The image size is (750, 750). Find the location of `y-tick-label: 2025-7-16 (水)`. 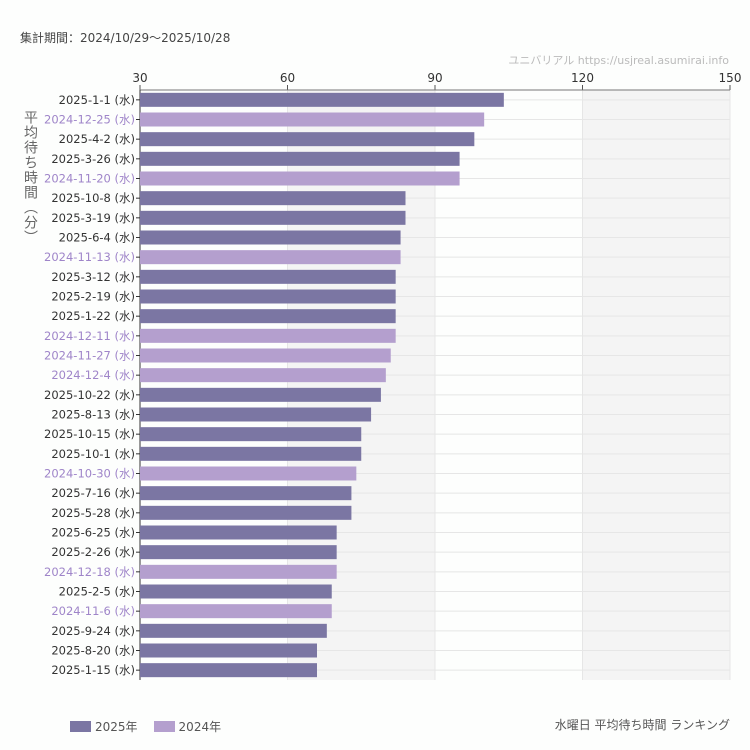

y-tick-label: 2025-7-16 (水) is located at coordinates (93, 493).